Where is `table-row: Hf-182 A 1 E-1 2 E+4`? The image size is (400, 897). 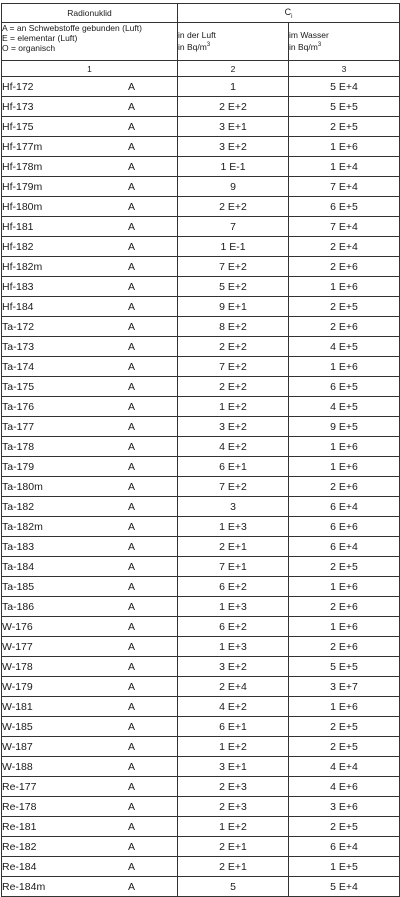
table-row: Hf-182 A 1 E-1 2 E+4 is located at coordinates (200, 246).